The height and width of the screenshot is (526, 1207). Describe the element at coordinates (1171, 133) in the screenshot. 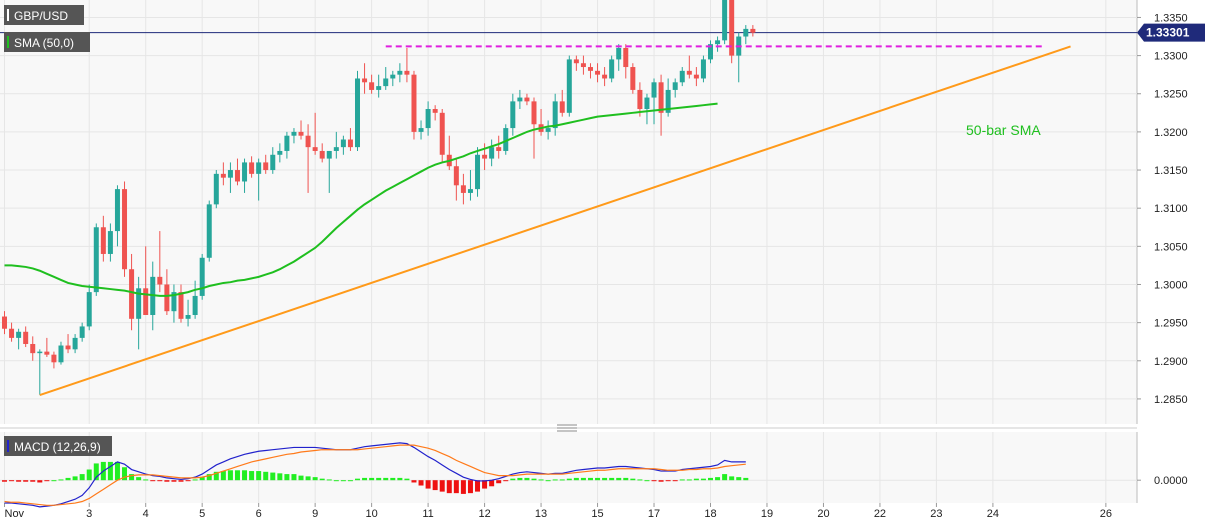

I see `price-tick-label: 1.3200` at that location.